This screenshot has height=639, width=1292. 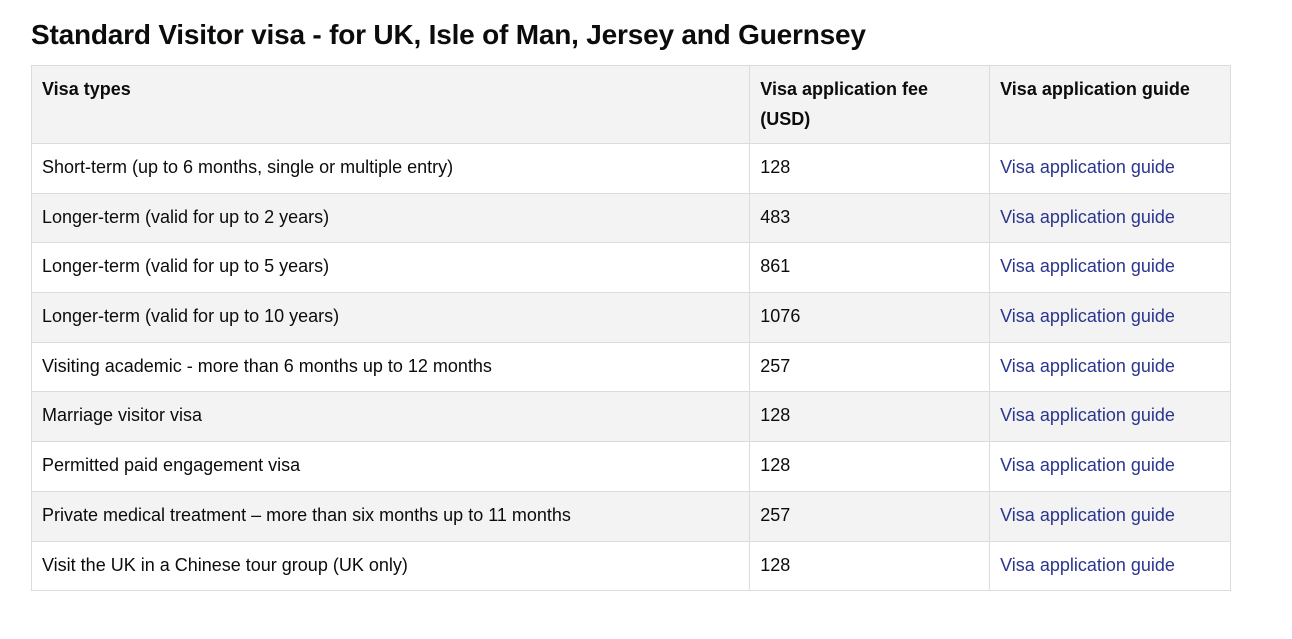 What do you see at coordinates (390, 268) in the screenshot?
I see `visa-type-cell: Longer-term (valid for up to 5 years)` at bounding box center [390, 268].